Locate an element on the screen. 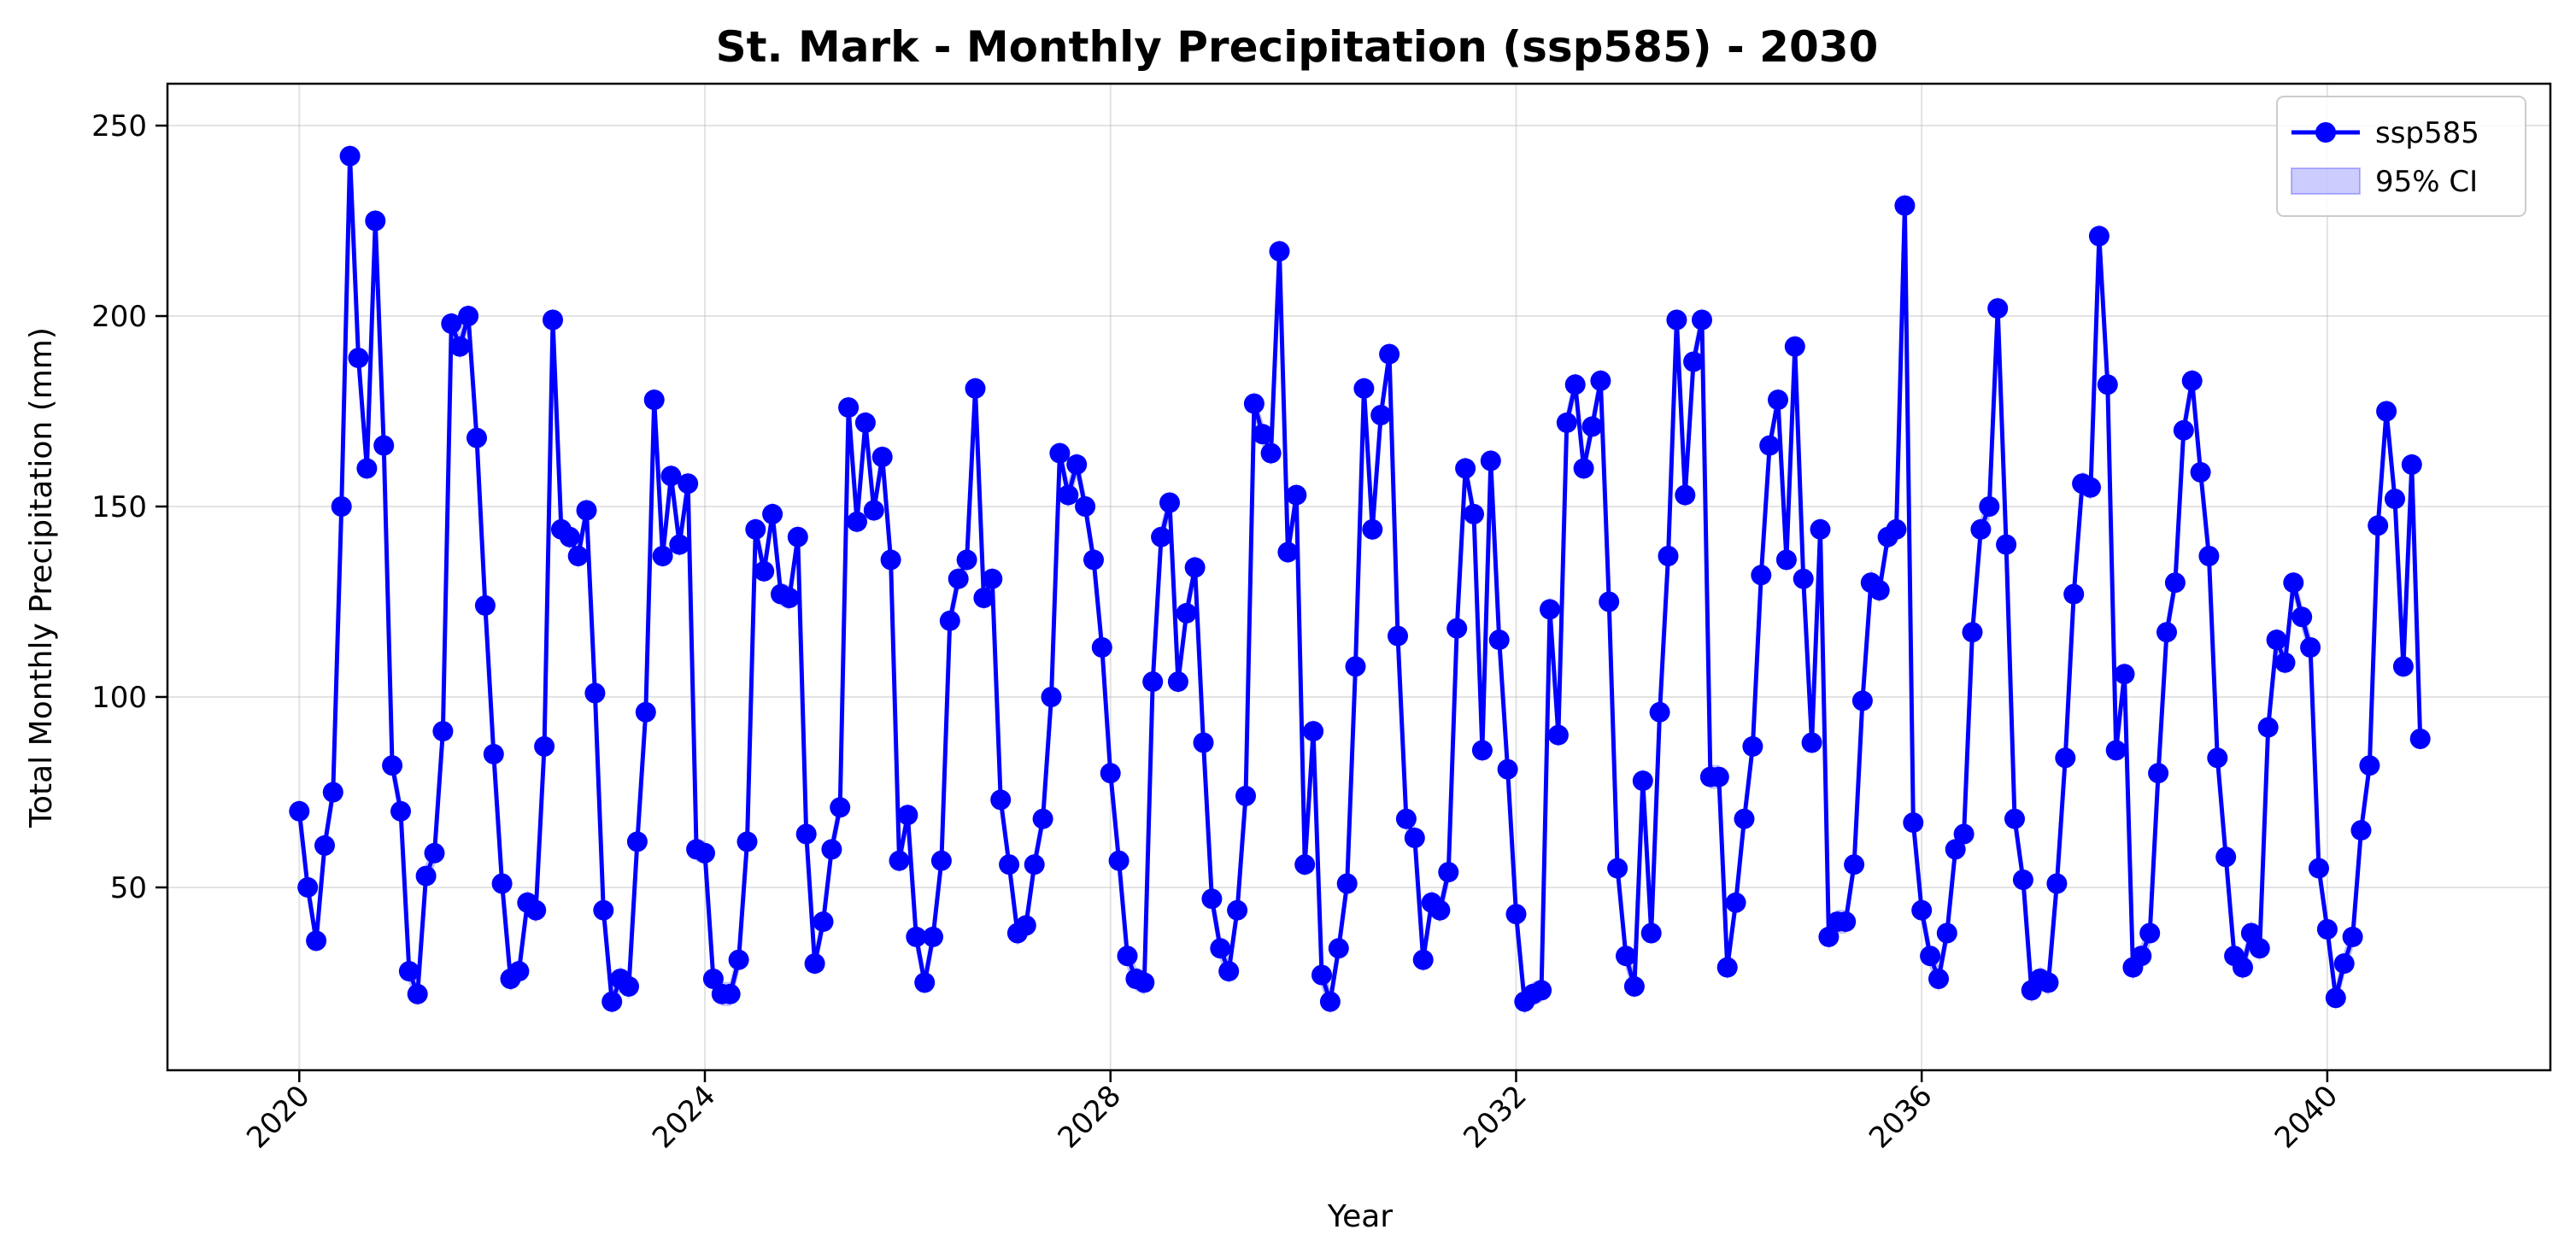  legend-band-swatch is located at coordinates (2326, 181).